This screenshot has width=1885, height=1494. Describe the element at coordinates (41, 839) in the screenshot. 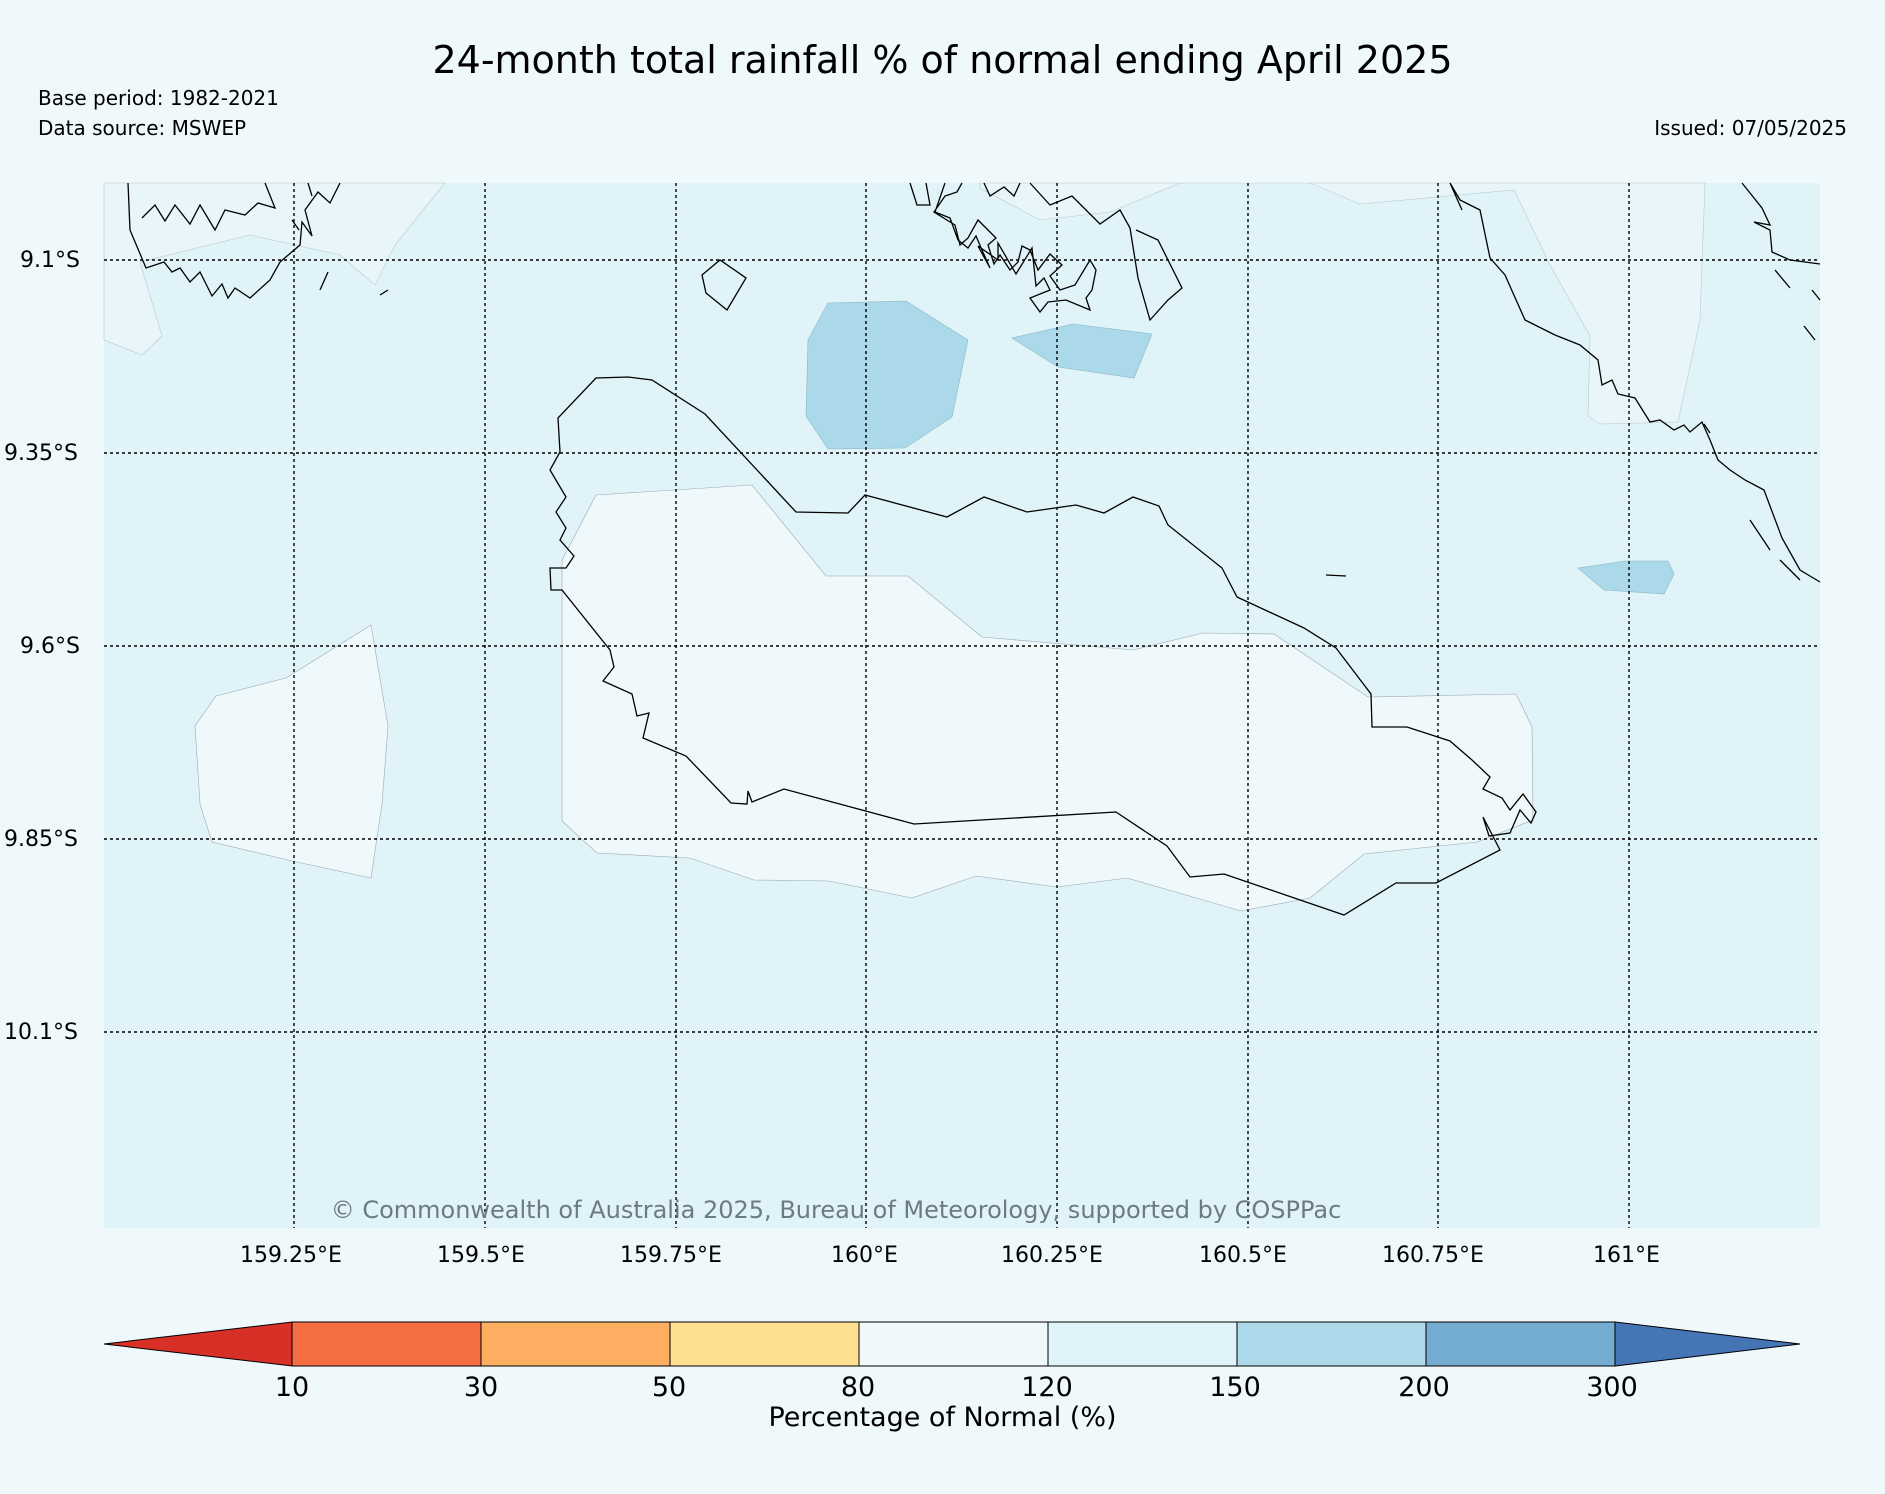

I see `lat-label: 9.85°S` at that location.